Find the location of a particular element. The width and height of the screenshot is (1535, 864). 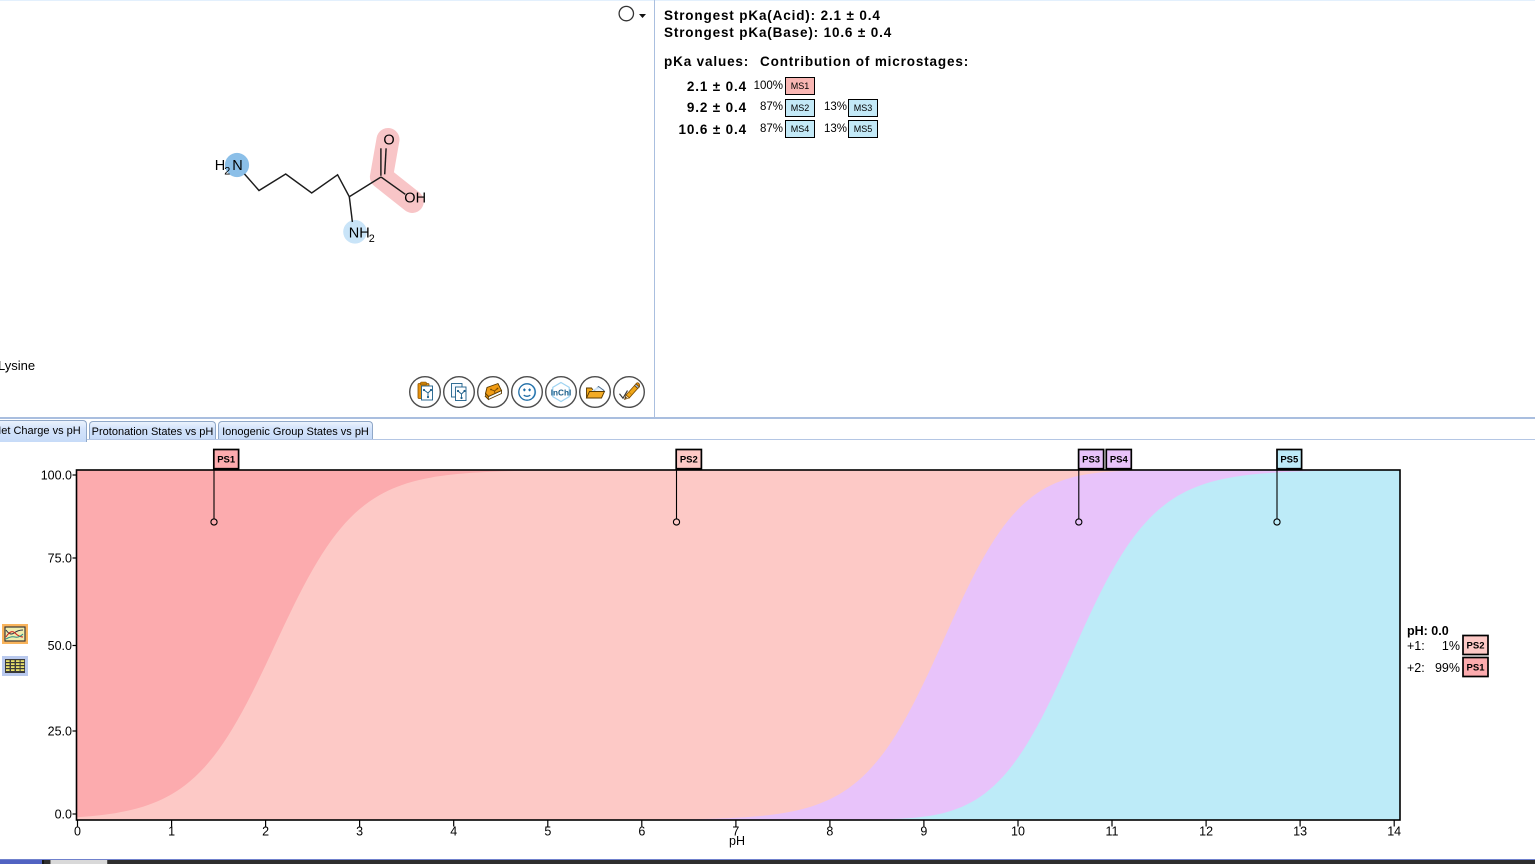

svg-text: pH is located at coordinates (737, 841).